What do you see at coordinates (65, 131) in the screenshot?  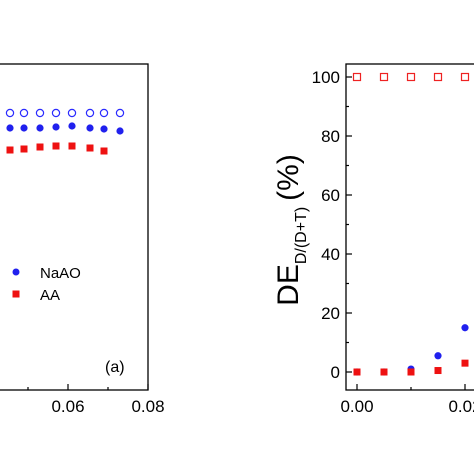 I see `panel-a-marks` at bounding box center [65, 131].